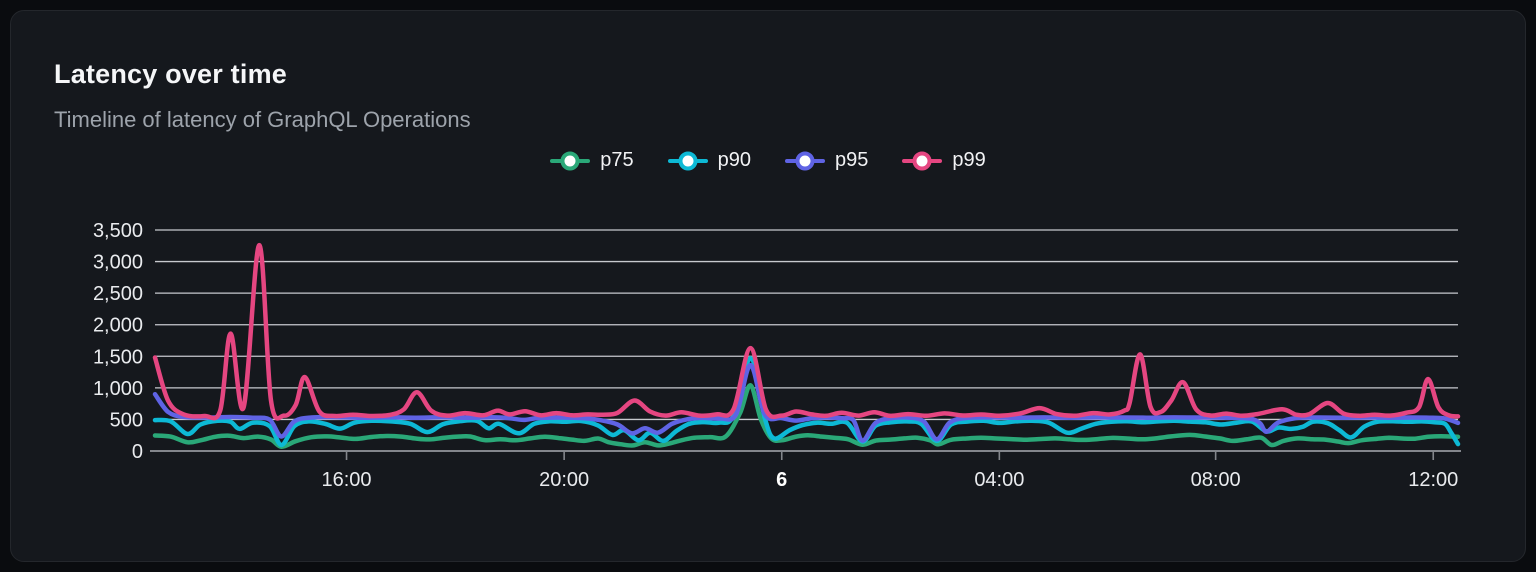 The width and height of the screenshot is (1536, 572). I want to click on x-axis-label: 08:00, so click(1216, 480).